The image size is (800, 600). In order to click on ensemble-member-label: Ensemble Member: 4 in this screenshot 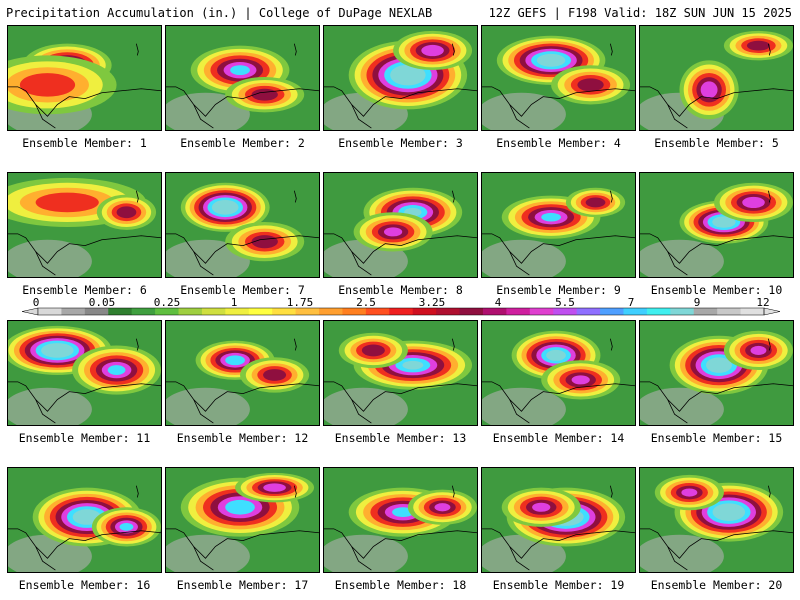, I will do `click(558, 143)`.